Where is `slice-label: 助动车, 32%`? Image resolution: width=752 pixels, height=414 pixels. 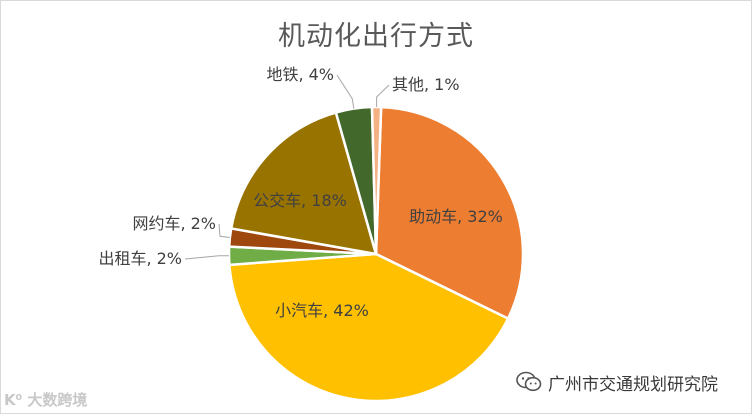 slice-label: 助动车, 32% is located at coordinates (456, 216).